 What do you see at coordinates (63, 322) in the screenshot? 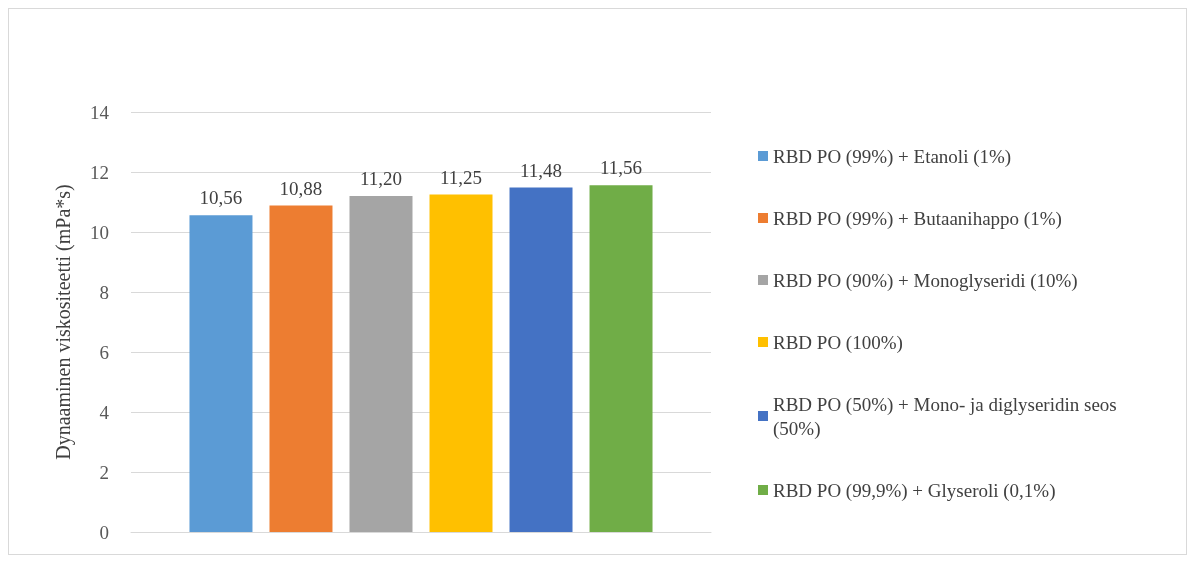
I see `y-axis-title: Dynaaminen viskositeetti (mPa*s)` at bounding box center [63, 322].